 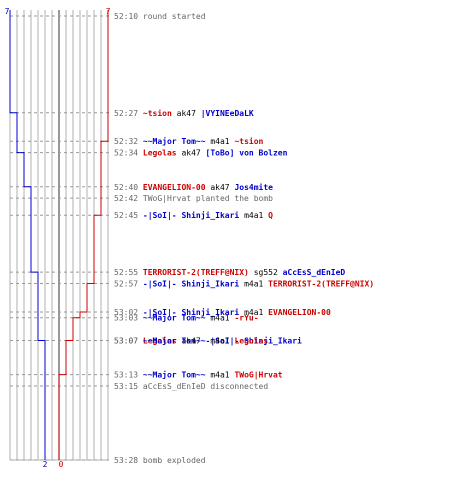 I want to click on ct-alive-line, so click(x=27, y=235).